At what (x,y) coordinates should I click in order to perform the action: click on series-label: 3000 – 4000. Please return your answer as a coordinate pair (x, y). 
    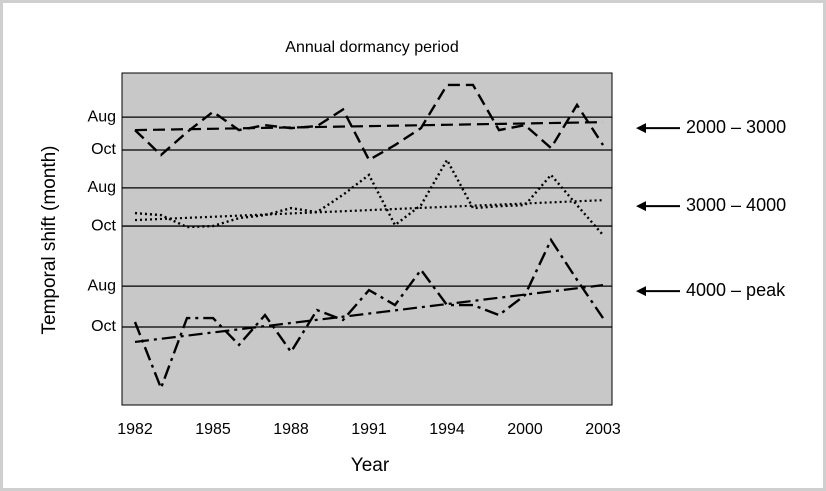
    Looking at the image, I should click on (736, 205).